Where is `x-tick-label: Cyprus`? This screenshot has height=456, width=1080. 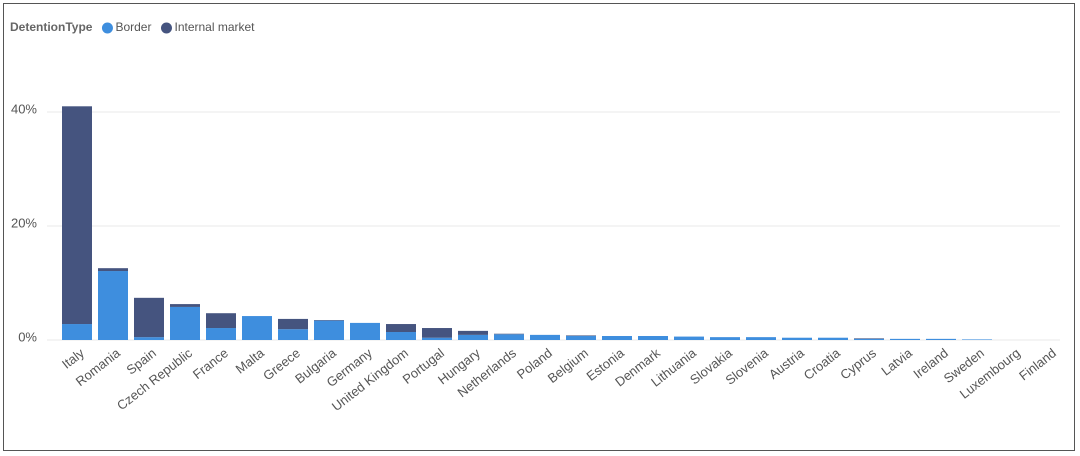
x-tick-label: Cyprus is located at coordinates (858, 363).